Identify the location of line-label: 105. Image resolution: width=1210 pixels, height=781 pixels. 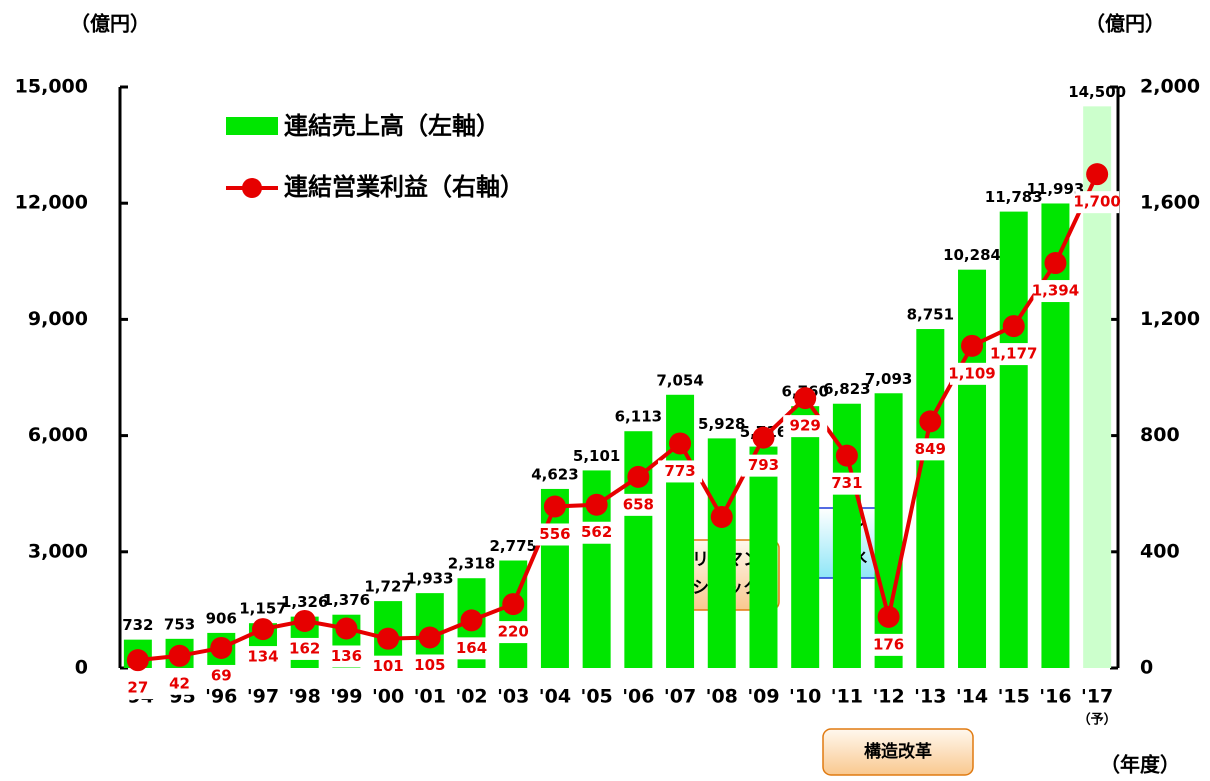
(429, 665).